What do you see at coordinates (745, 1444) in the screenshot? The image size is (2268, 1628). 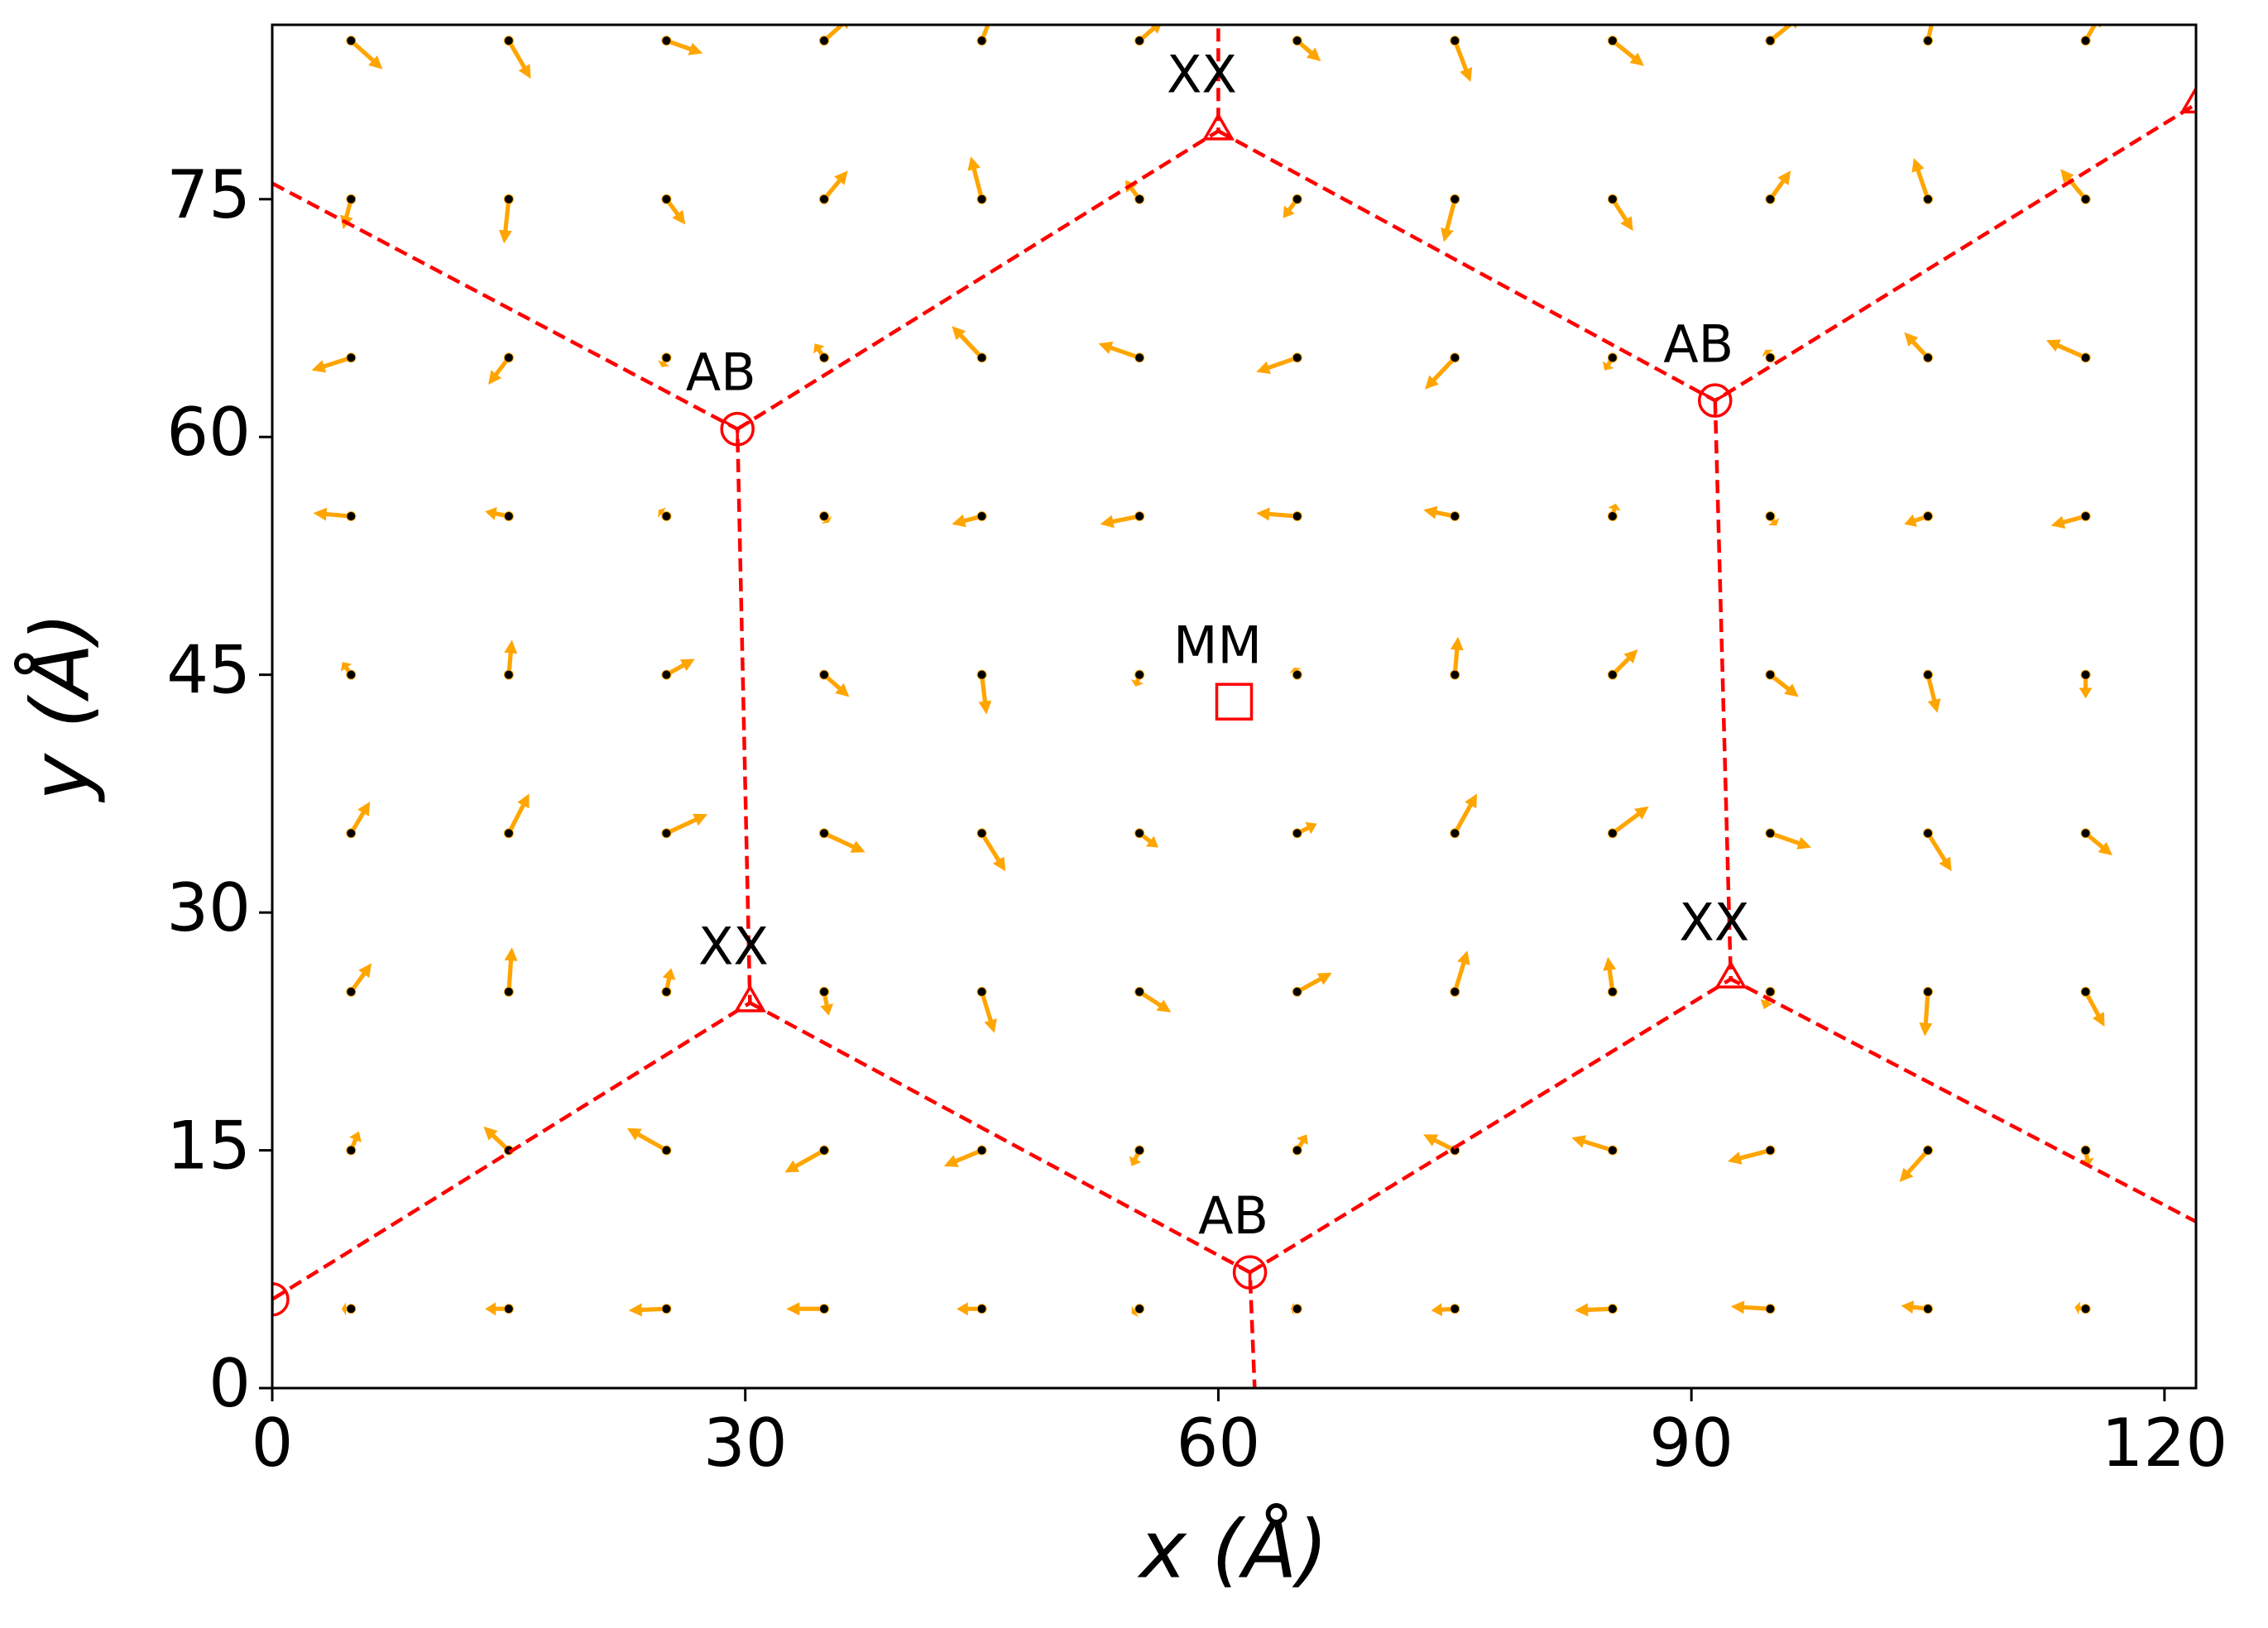 I see `x-tick-label: 30` at bounding box center [745, 1444].